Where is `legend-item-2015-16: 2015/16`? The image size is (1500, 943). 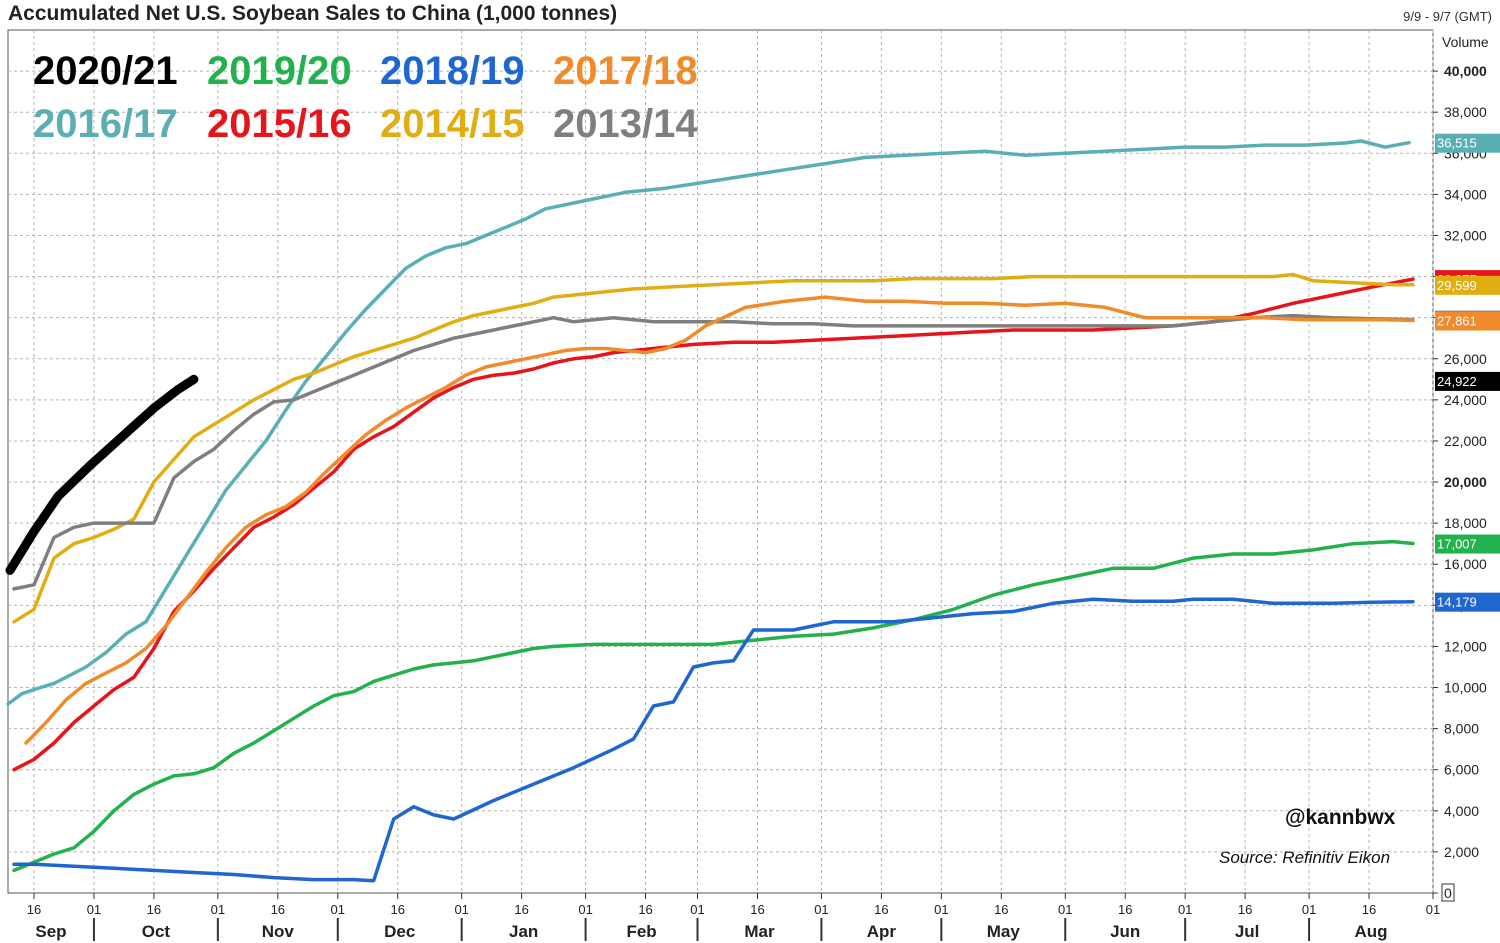
legend-item-2015-16: 2015/16 is located at coordinates (279, 124).